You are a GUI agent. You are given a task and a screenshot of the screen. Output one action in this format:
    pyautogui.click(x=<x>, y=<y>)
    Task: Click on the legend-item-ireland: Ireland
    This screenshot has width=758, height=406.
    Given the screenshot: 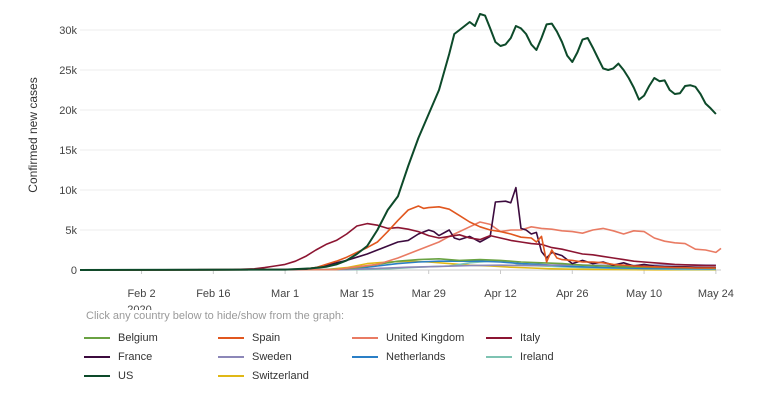 What is the action you would take?
    pyautogui.click(x=546, y=357)
    